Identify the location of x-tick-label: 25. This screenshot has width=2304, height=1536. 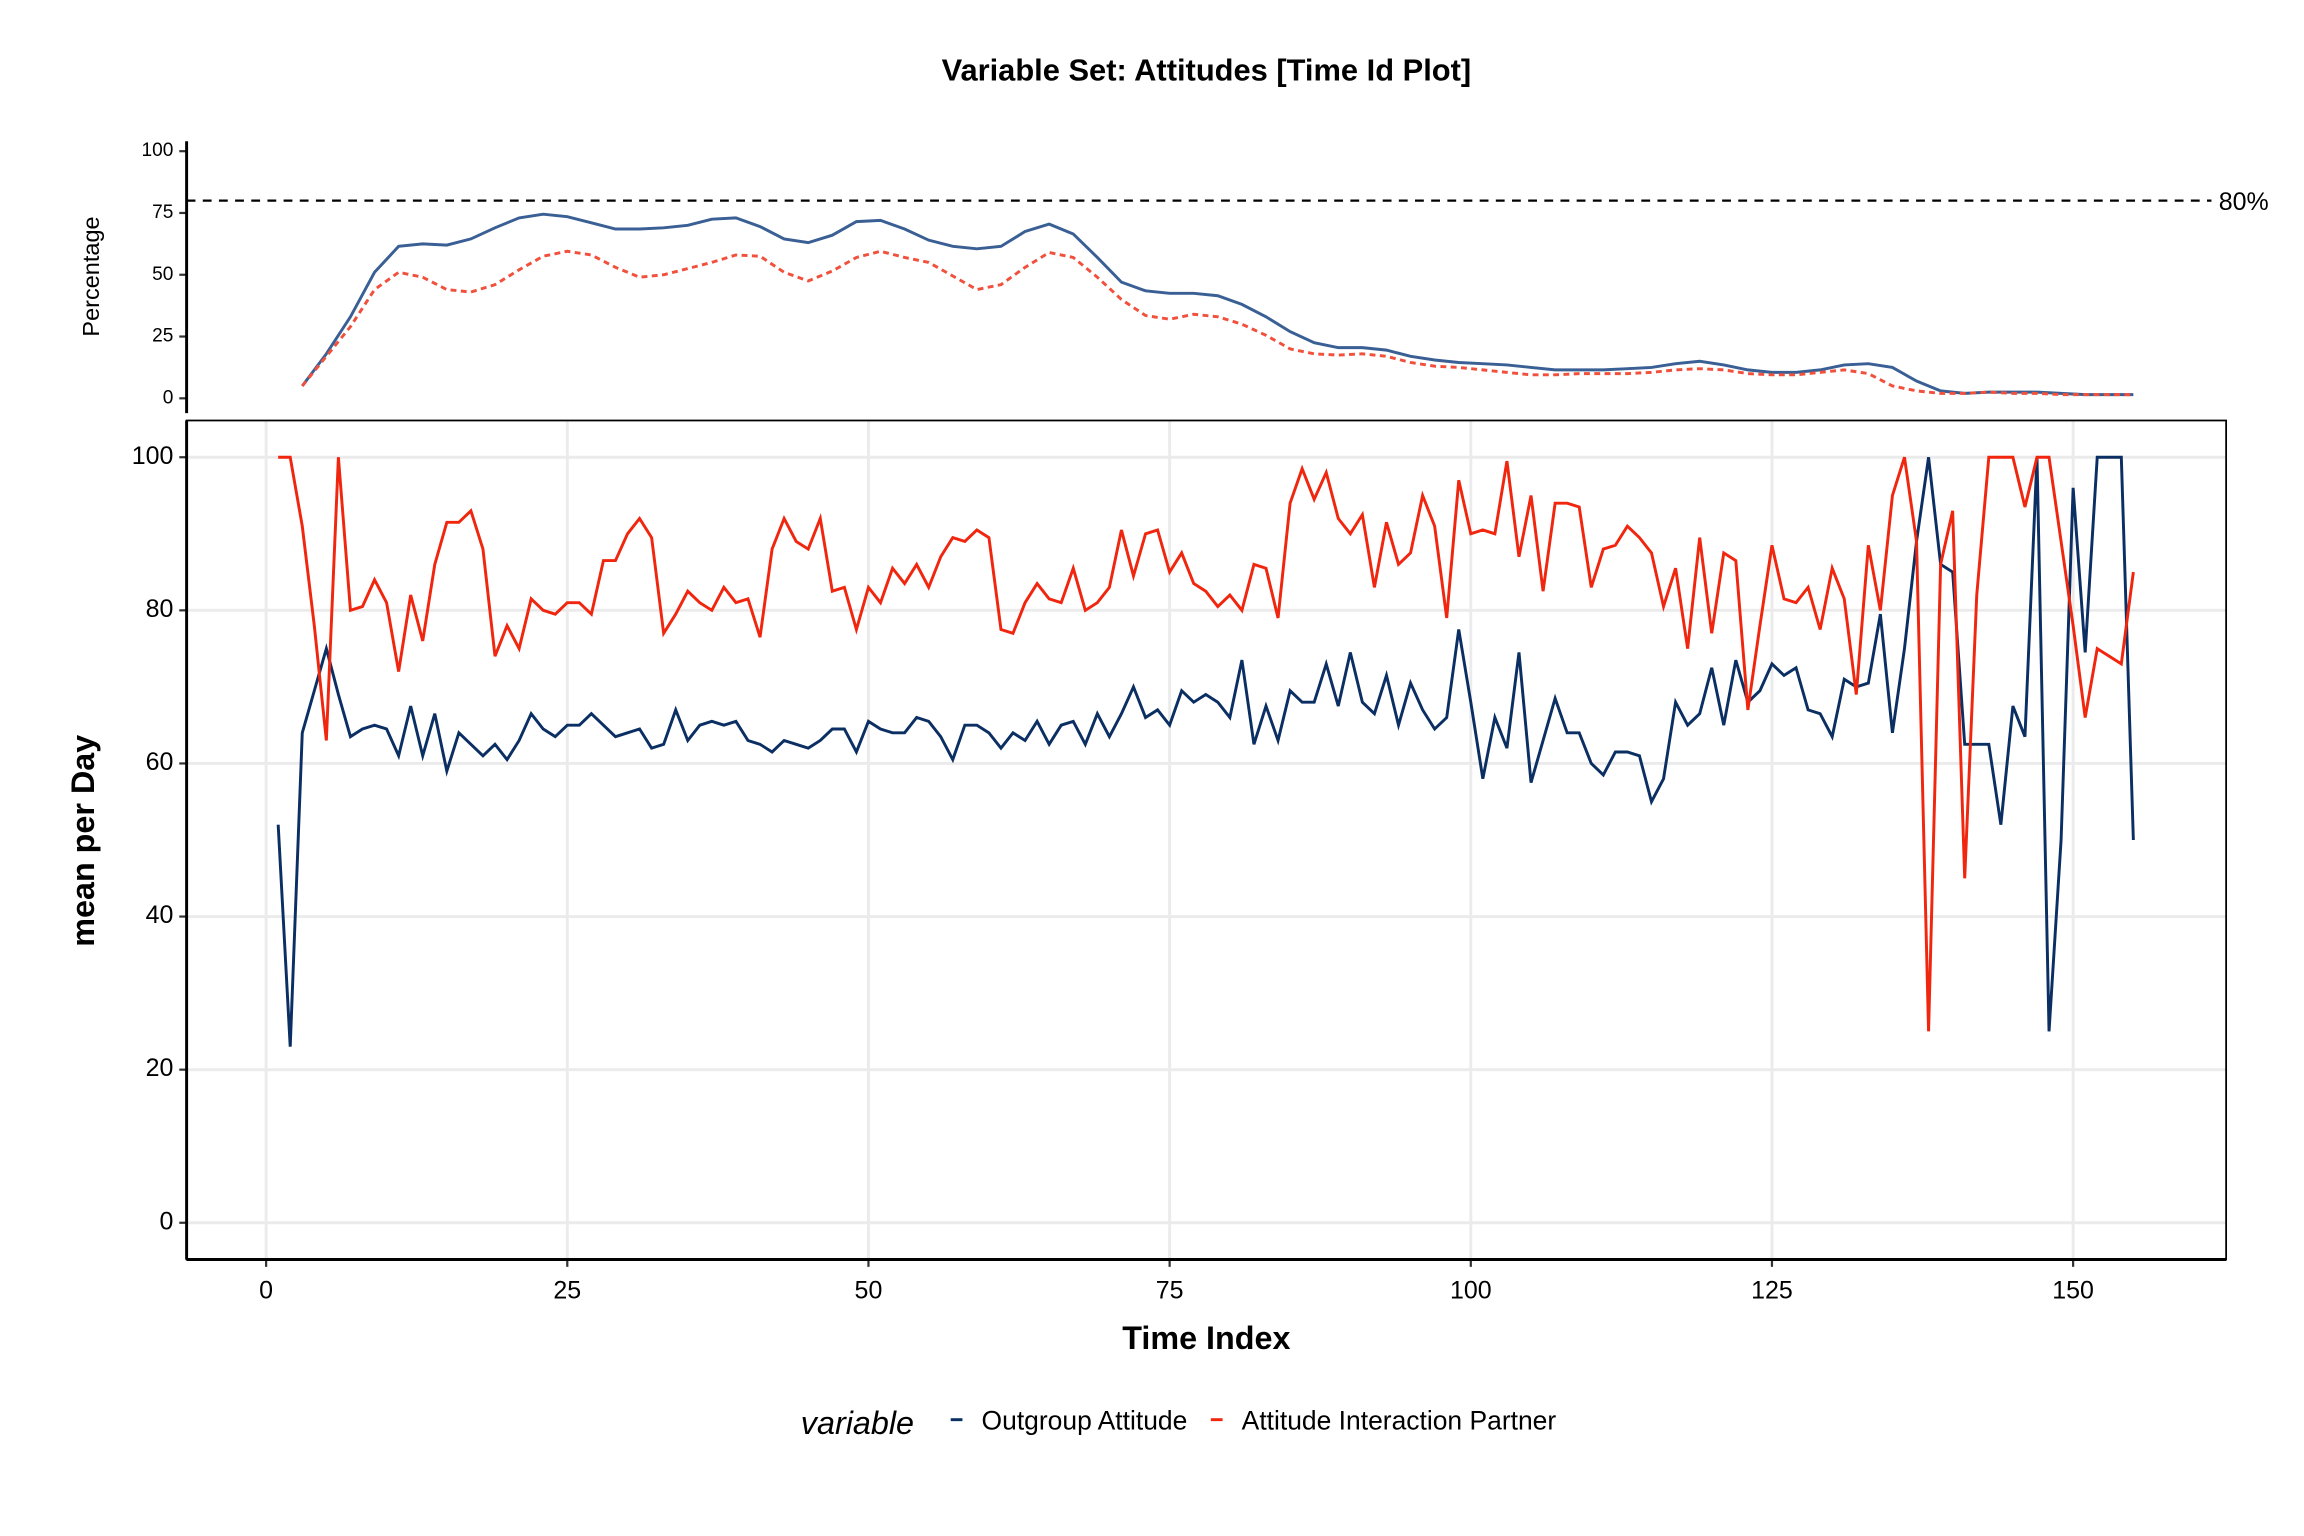
(567, 1290).